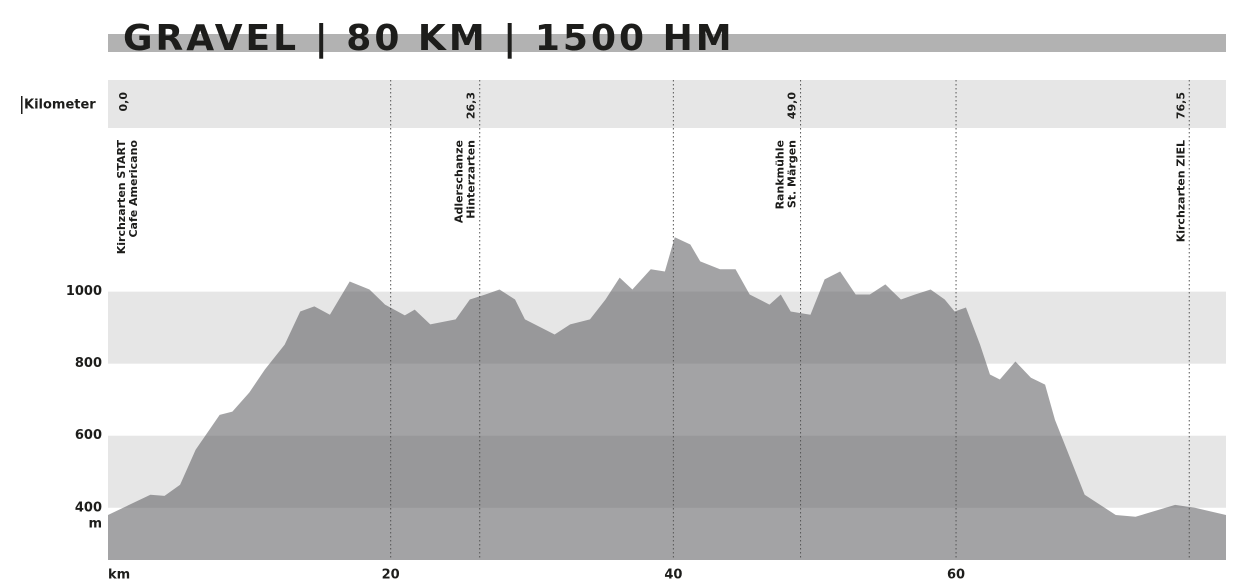 This screenshot has width=1250, height=586. Describe the element at coordinates (1180, 191) in the screenshot. I see `marker-place: Kirchzarten ZIEL` at that location.